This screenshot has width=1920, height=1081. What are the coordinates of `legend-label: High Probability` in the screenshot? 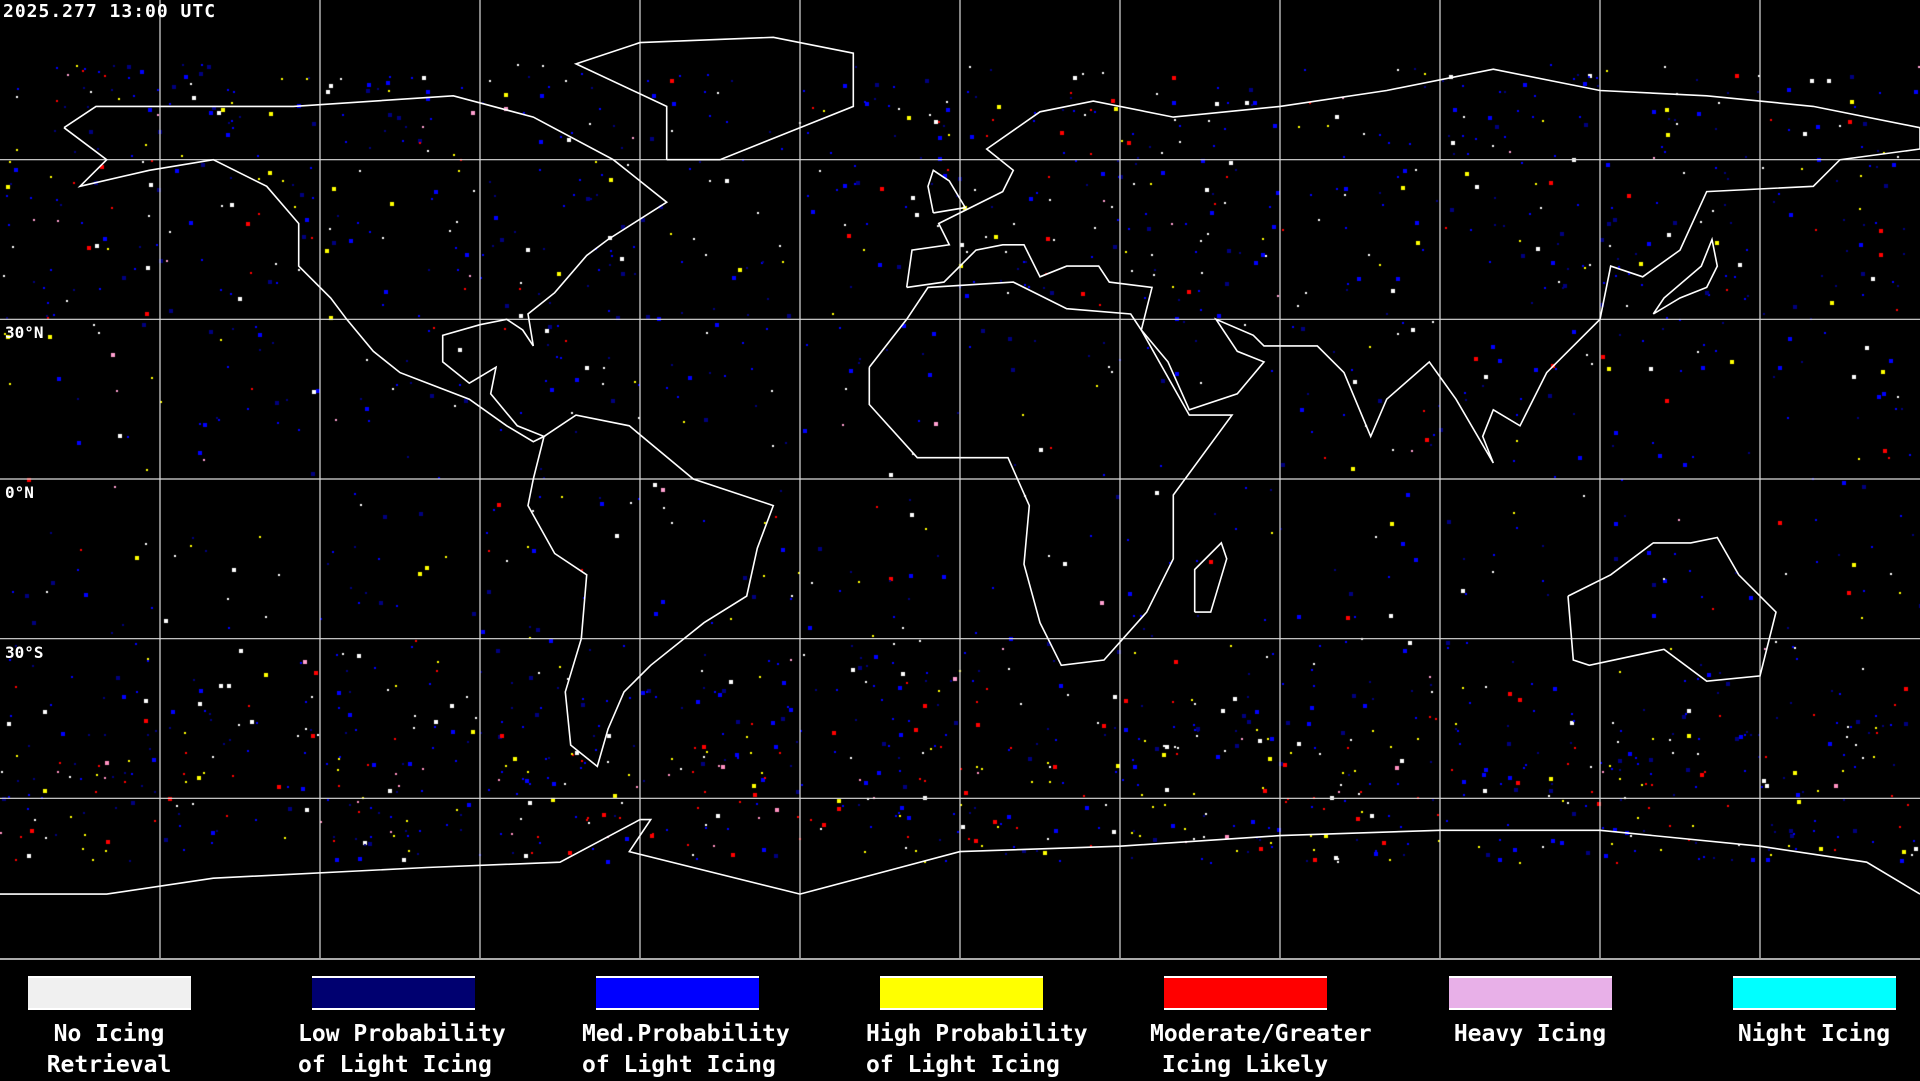 It's located at (977, 1034).